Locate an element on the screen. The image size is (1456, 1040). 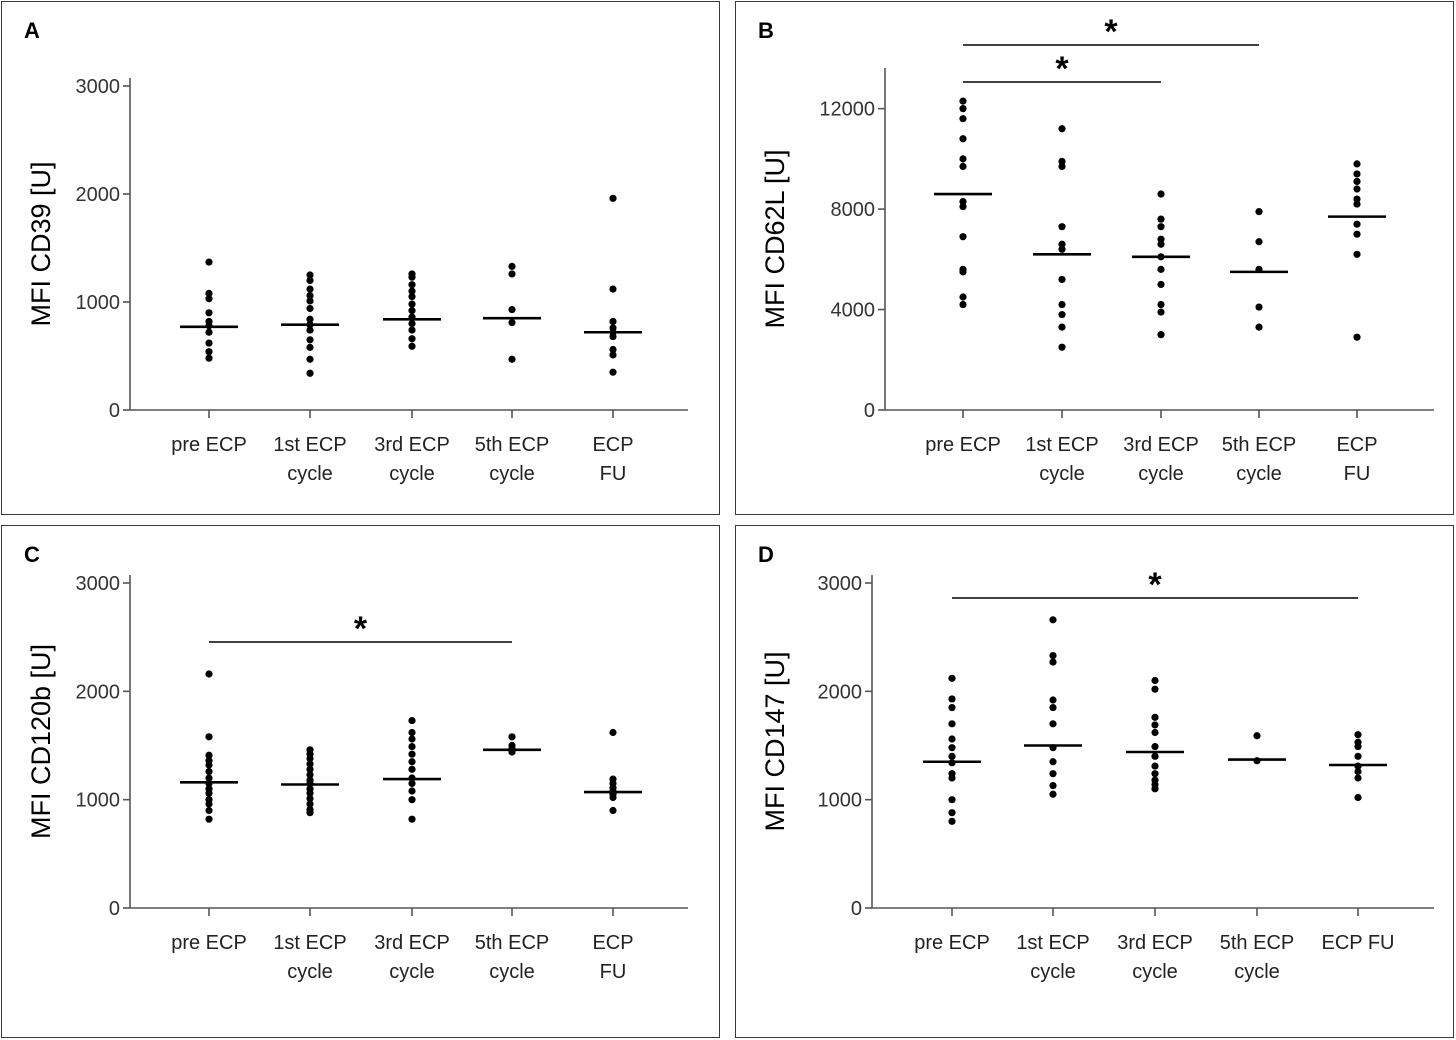
panel-letter: B is located at coordinates (766, 30).